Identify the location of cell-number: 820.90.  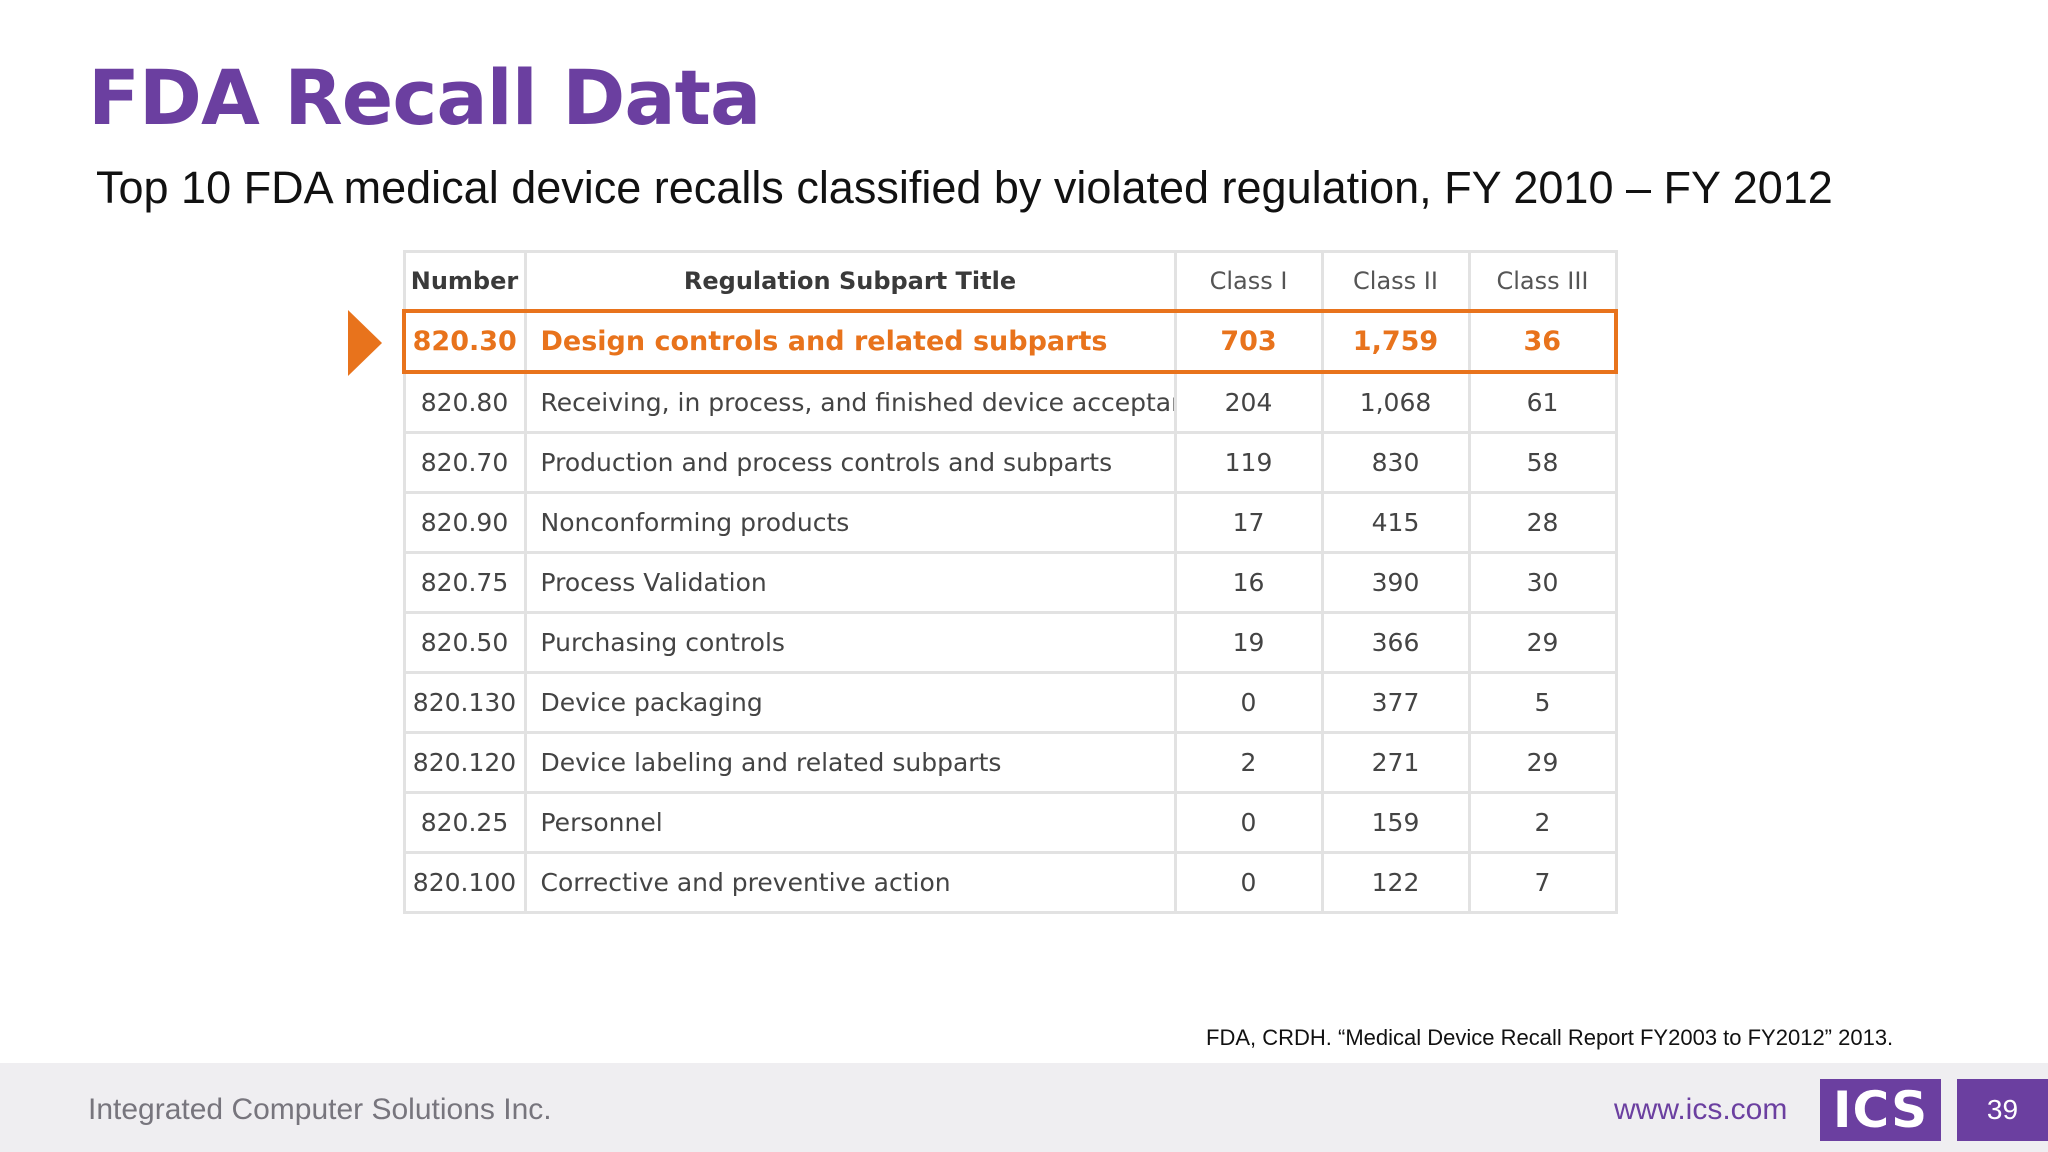
(464, 522).